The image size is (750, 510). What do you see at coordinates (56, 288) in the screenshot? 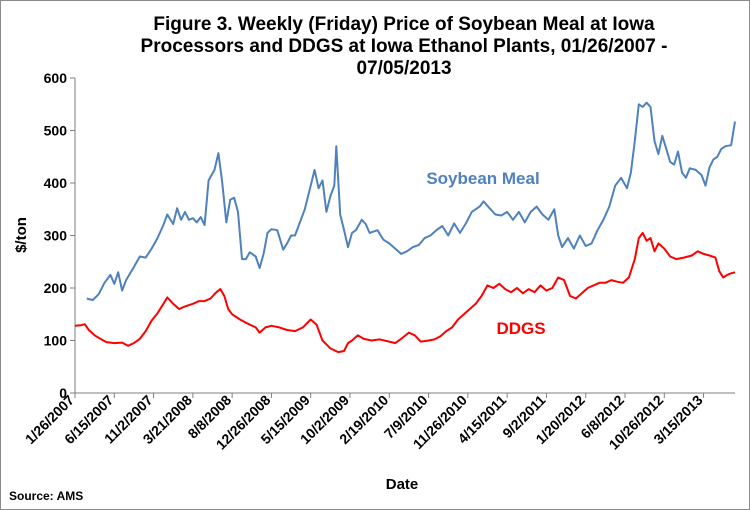
I see `y-tick-label: 200` at bounding box center [56, 288].